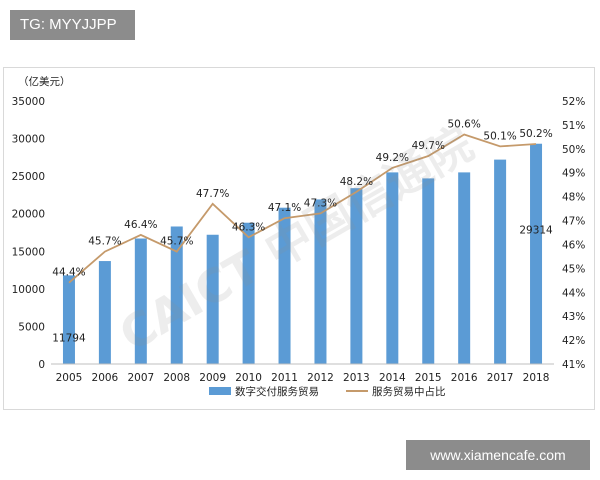  Describe the element at coordinates (573, 150) in the screenshot. I see `right-tick-label: 50%` at that location.